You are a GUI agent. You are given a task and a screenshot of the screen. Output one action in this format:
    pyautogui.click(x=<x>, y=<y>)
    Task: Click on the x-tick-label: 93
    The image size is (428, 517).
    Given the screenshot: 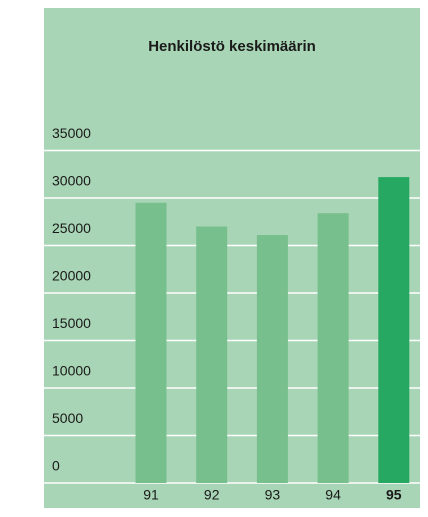 What is the action you would take?
    pyautogui.click(x=273, y=495)
    